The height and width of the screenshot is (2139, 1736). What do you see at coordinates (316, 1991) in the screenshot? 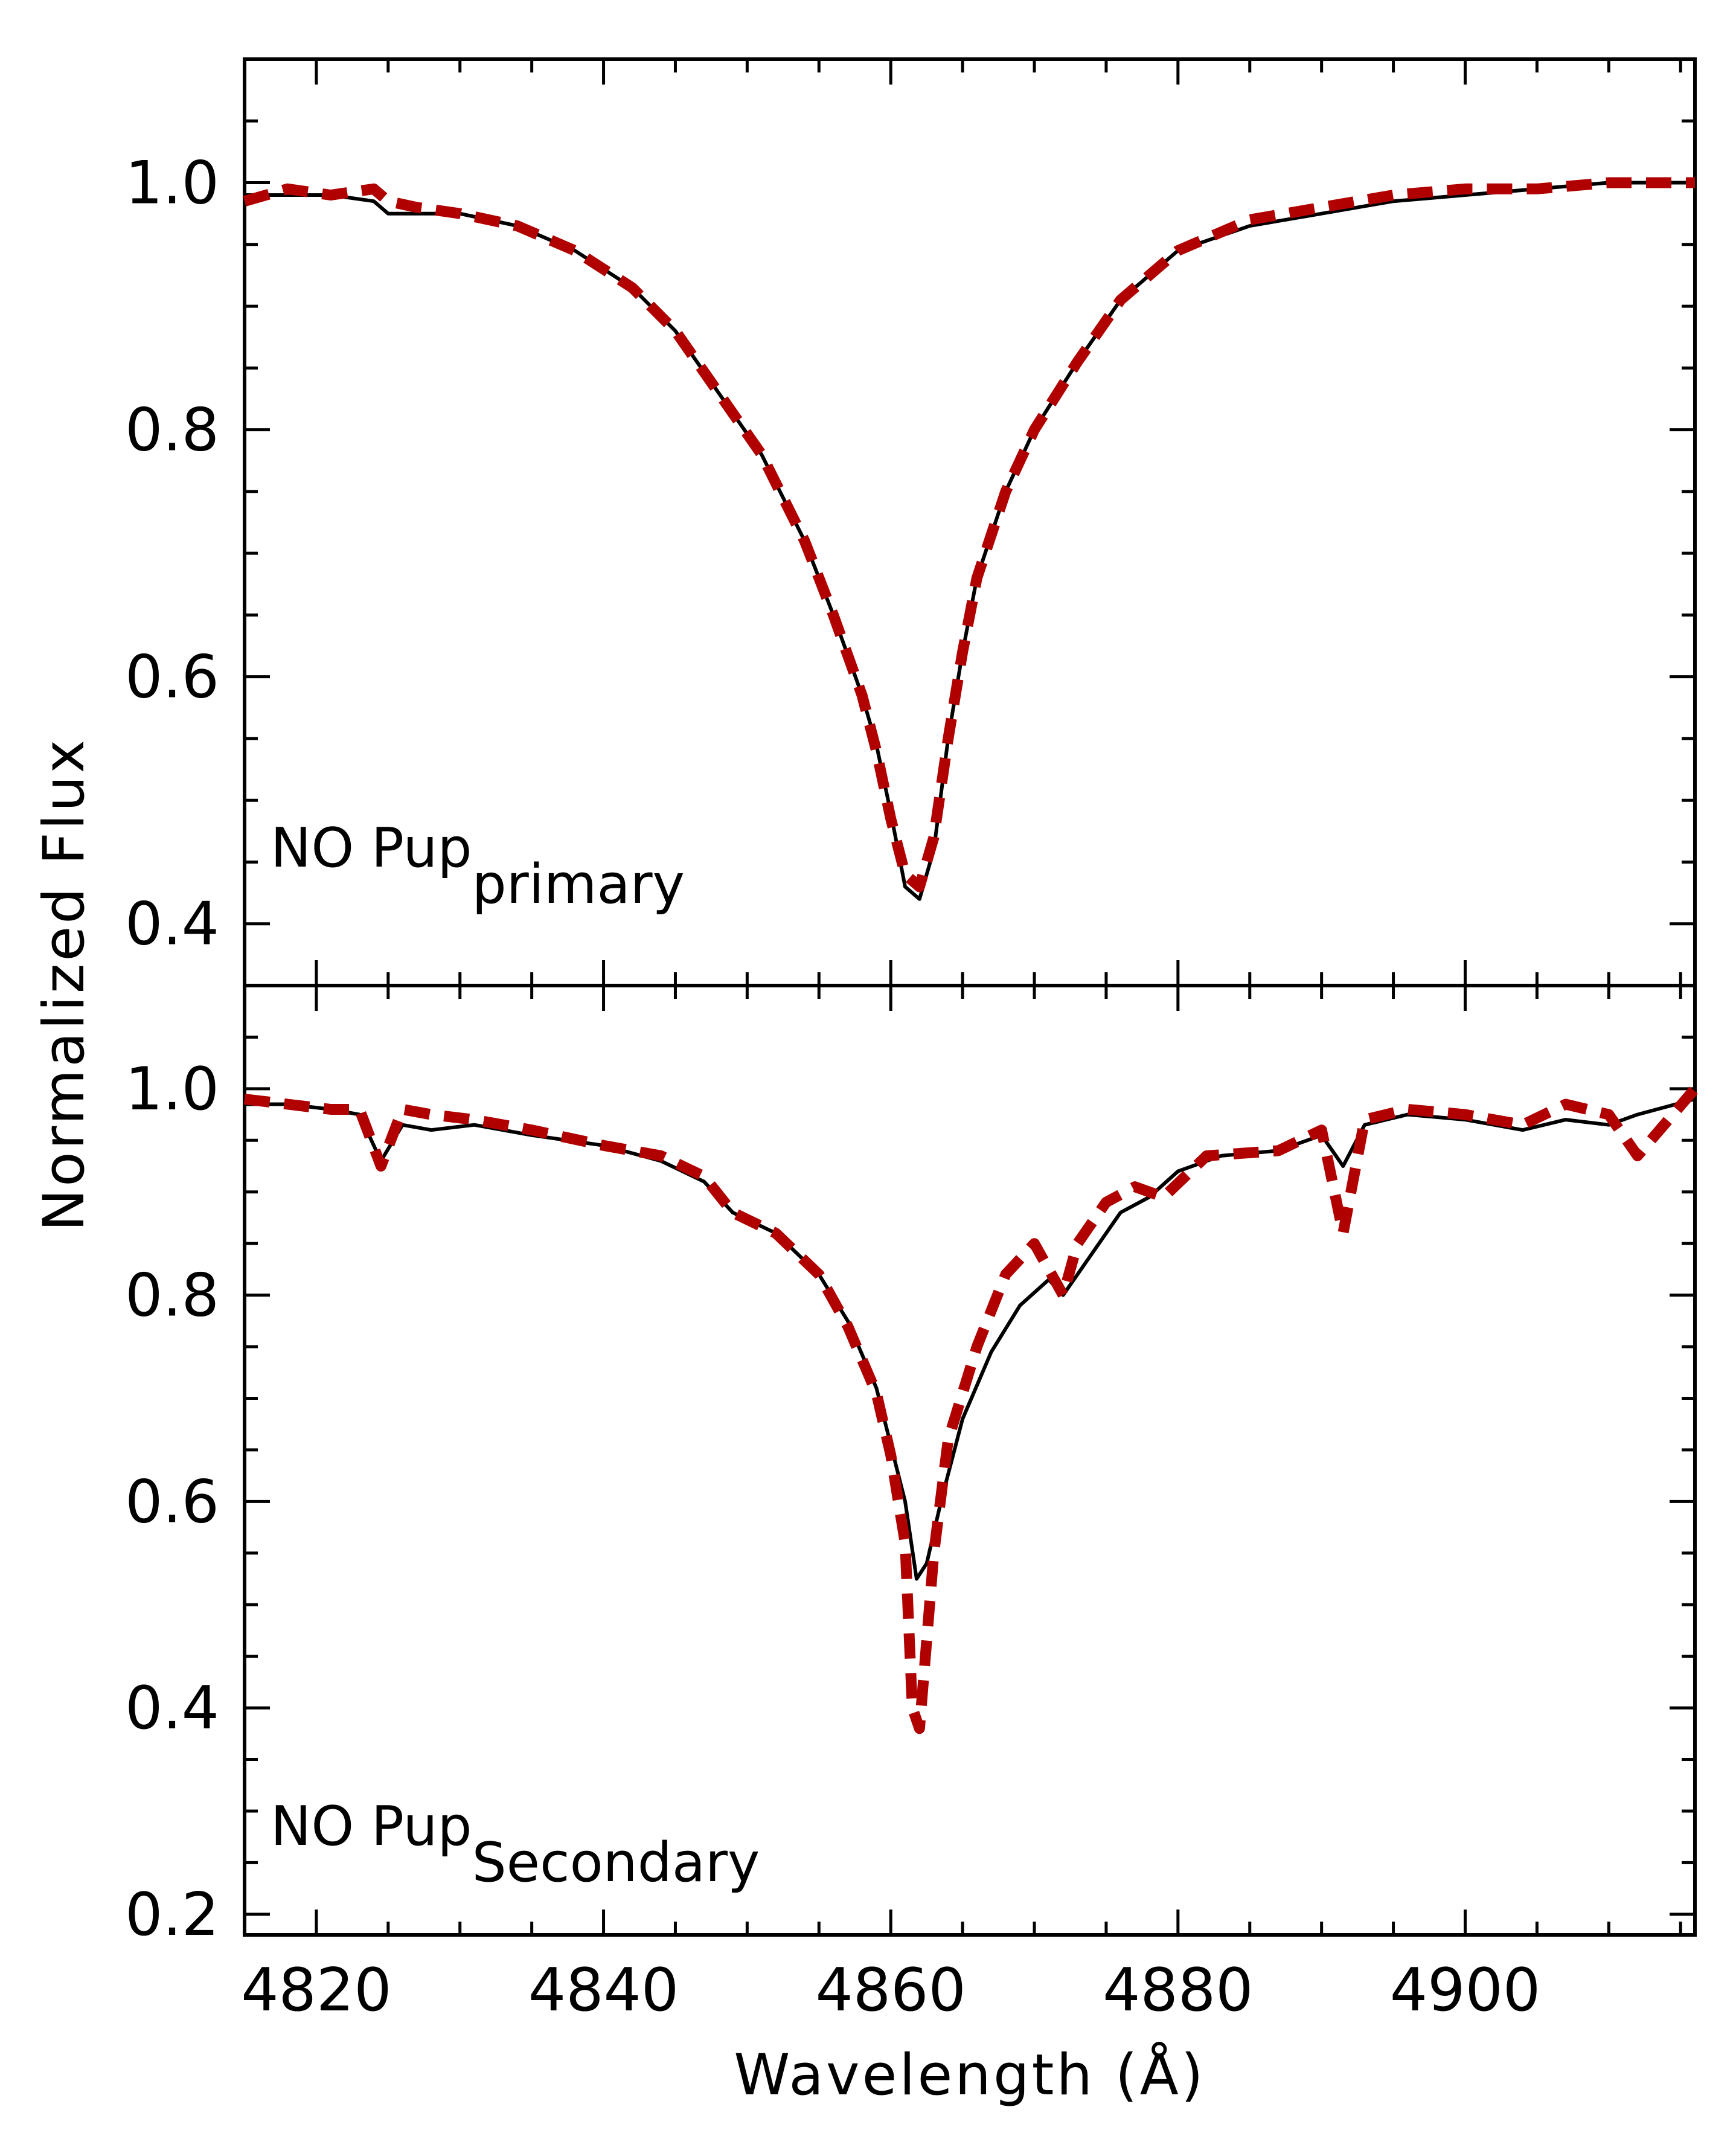
I see `x-tick-label: 4820` at bounding box center [316, 1991].